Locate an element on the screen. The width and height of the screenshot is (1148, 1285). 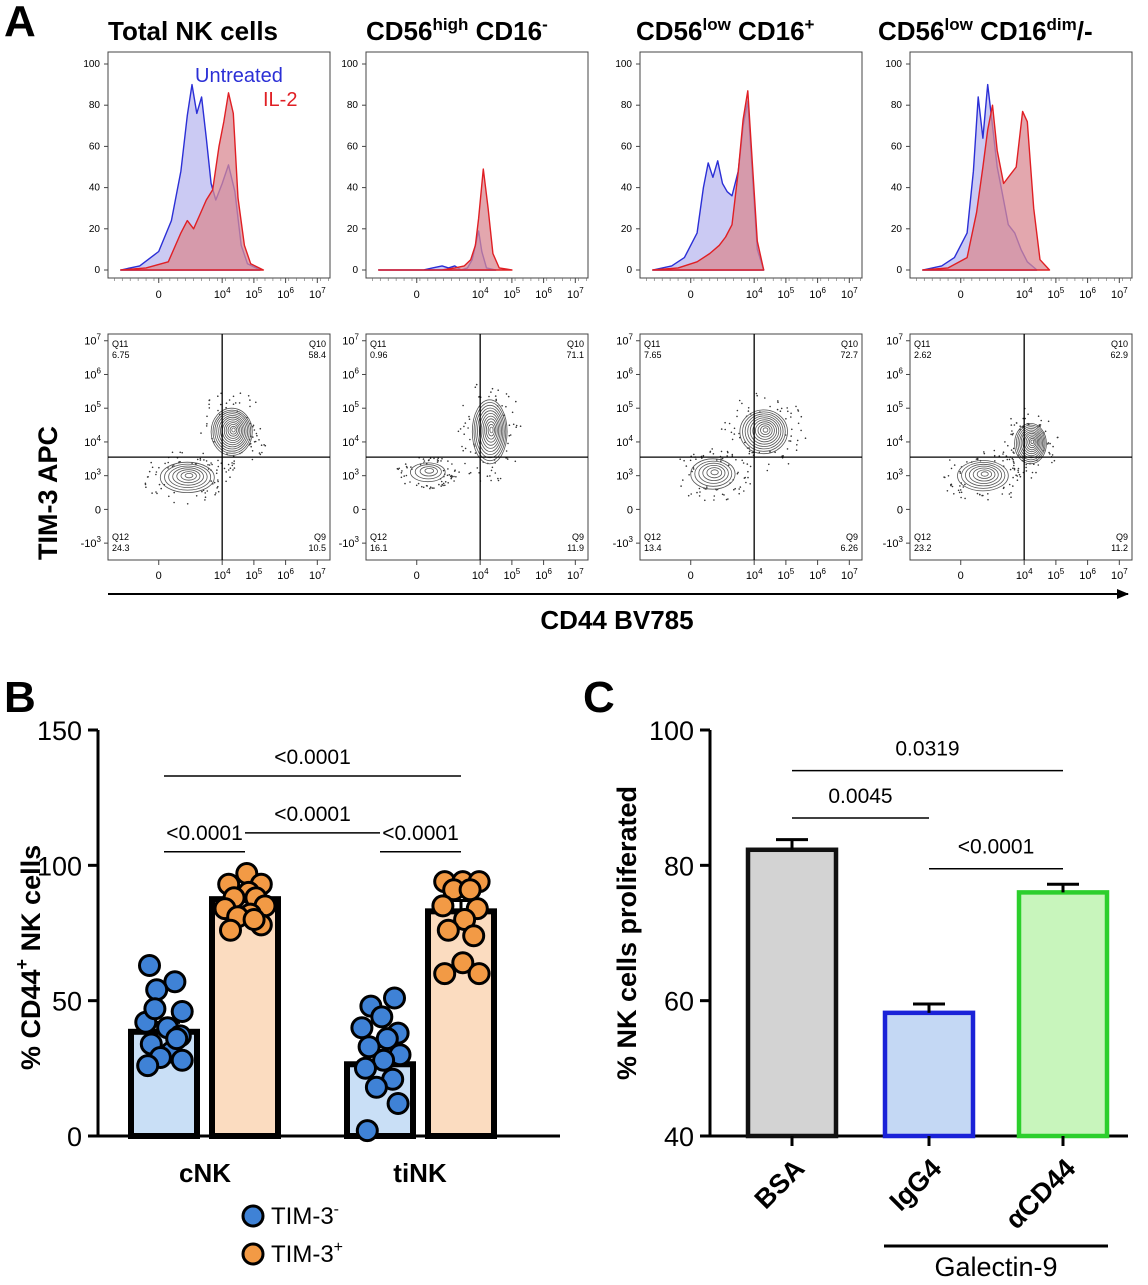
contour-y-tick-label: 0 is located at coordinates (98, 510).